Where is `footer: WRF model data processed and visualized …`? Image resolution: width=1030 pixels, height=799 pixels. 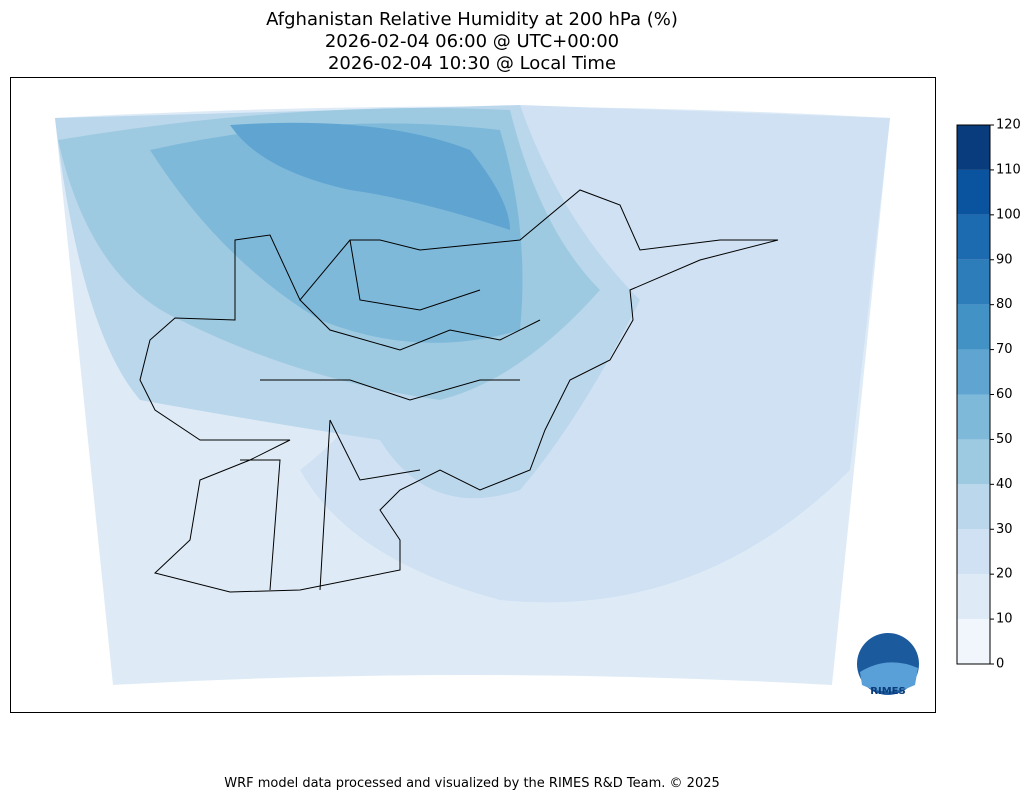 footer: WRF model data processed and visualized … is located at coordinates (472, 783).